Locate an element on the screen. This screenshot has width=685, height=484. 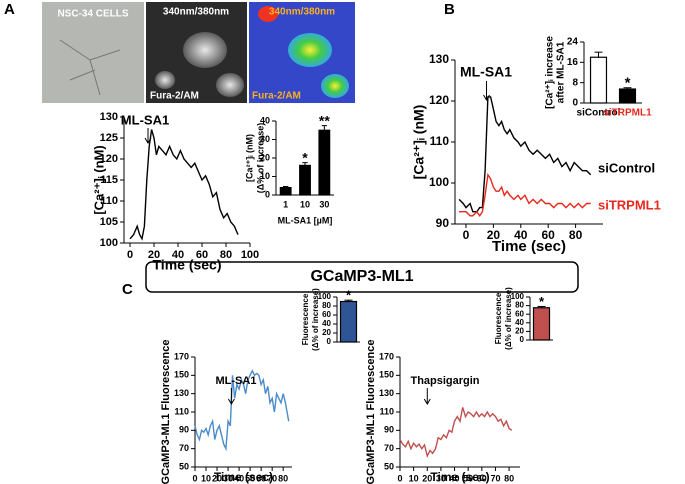
y-tick-label: 150 is located at coordinates (386, 375).